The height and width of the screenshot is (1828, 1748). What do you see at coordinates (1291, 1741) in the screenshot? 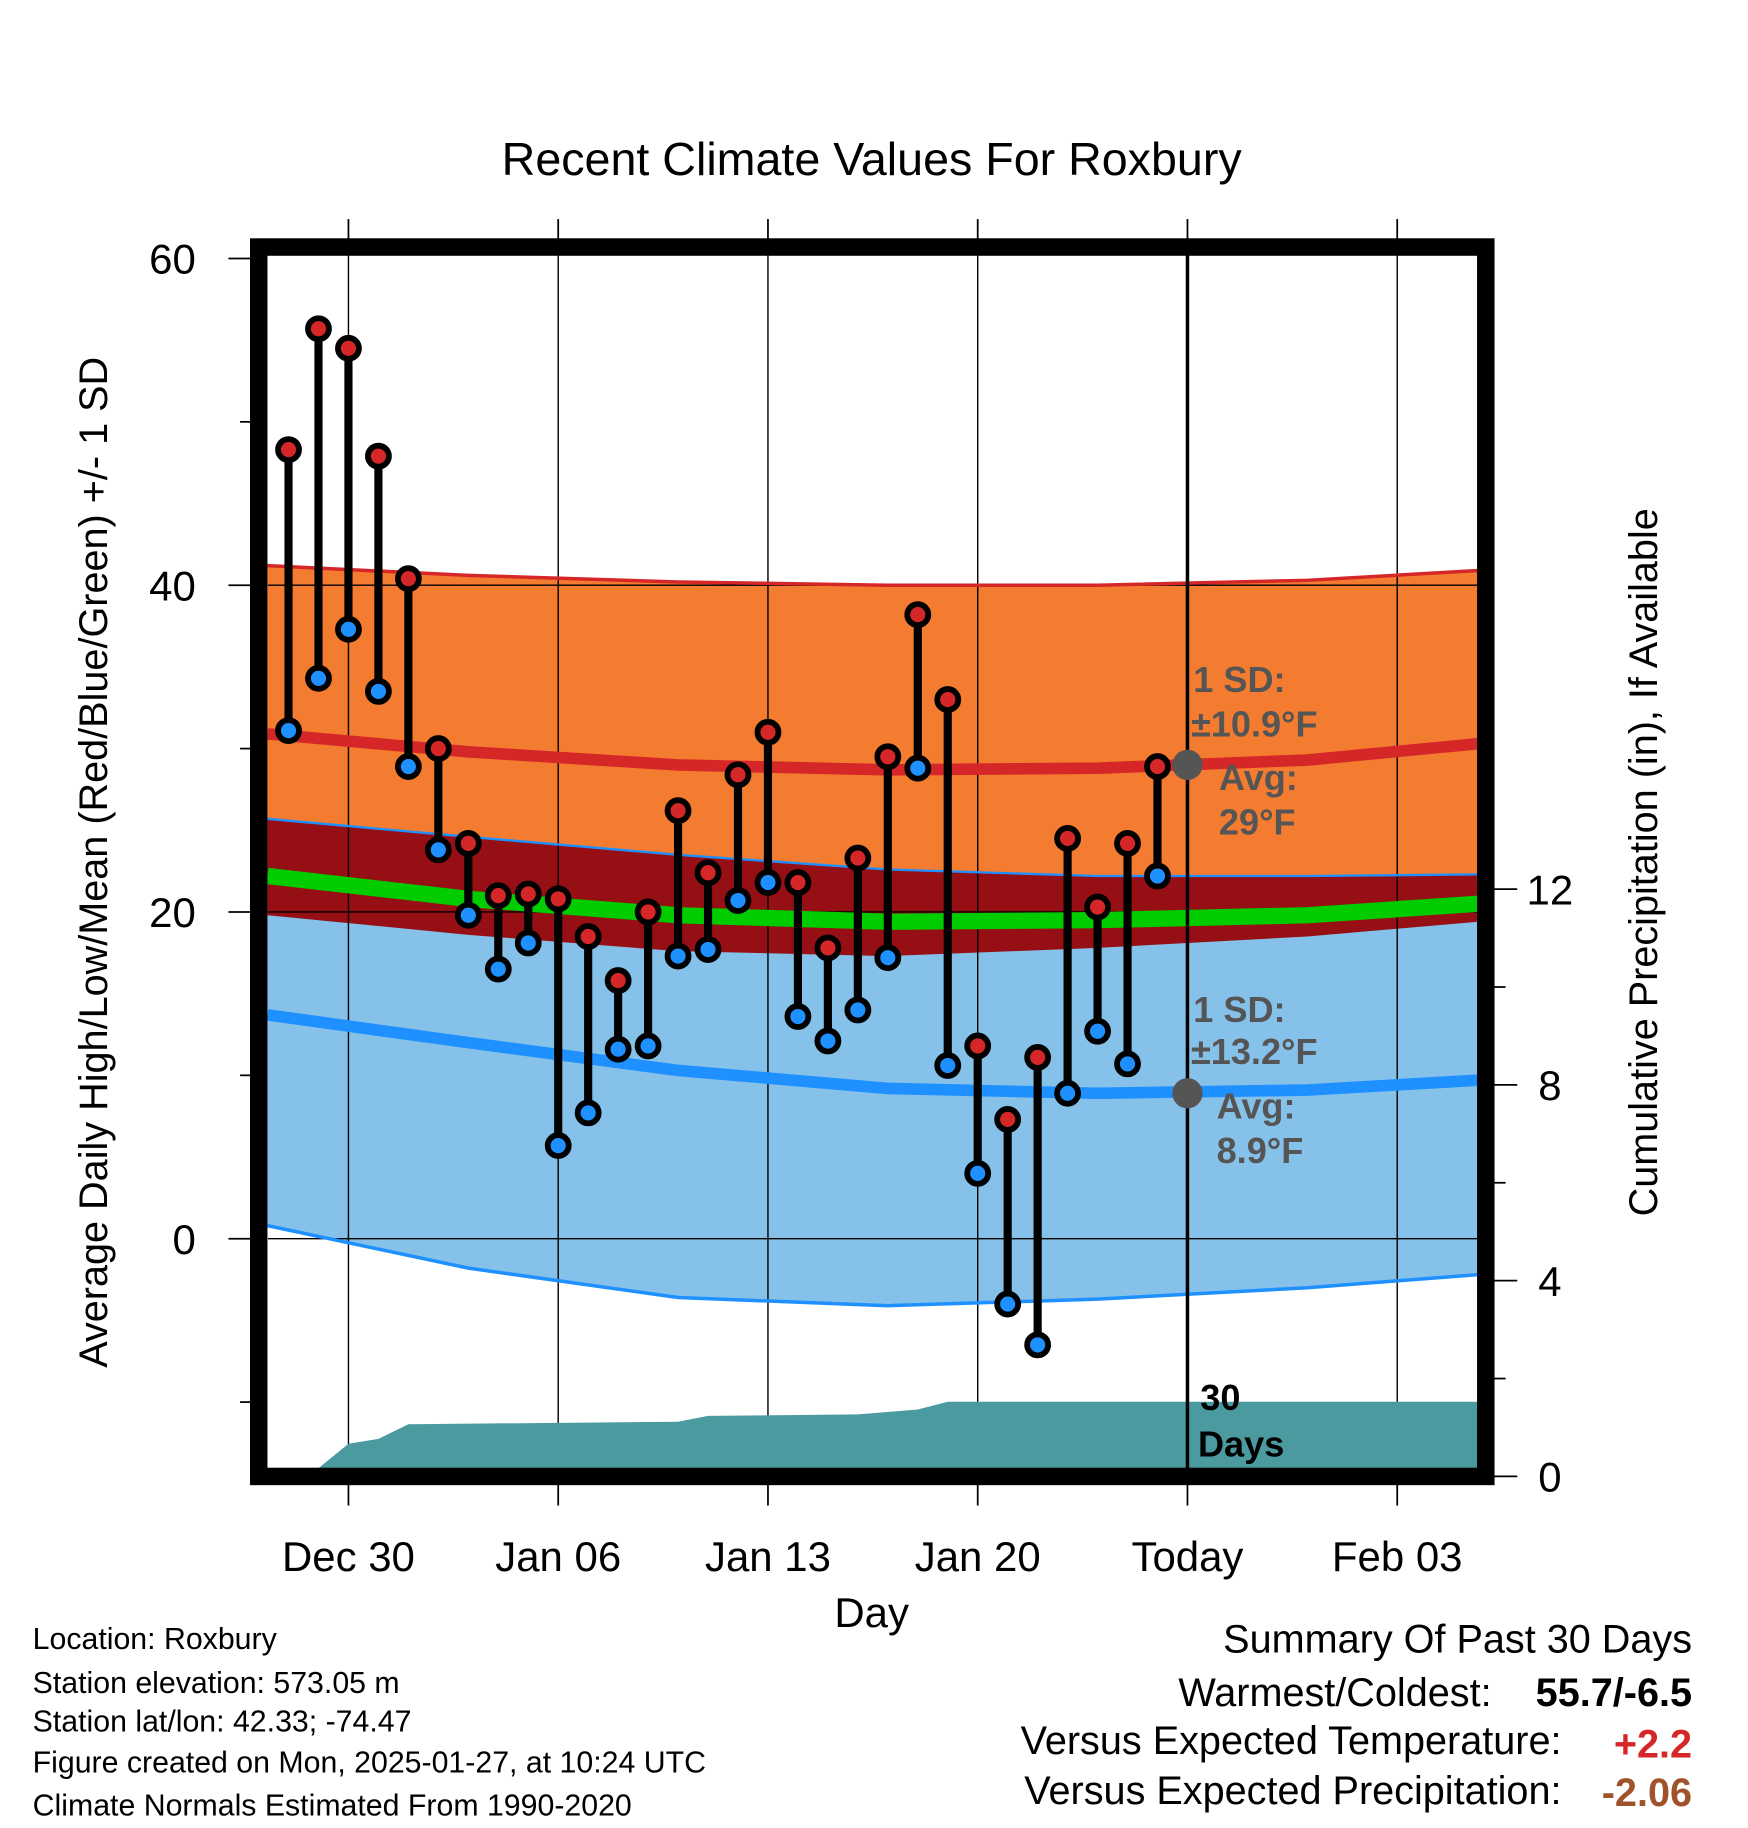
I see `summary-temp-label: Versus Expected Temperature:` at bounding box center [1291, 1741].